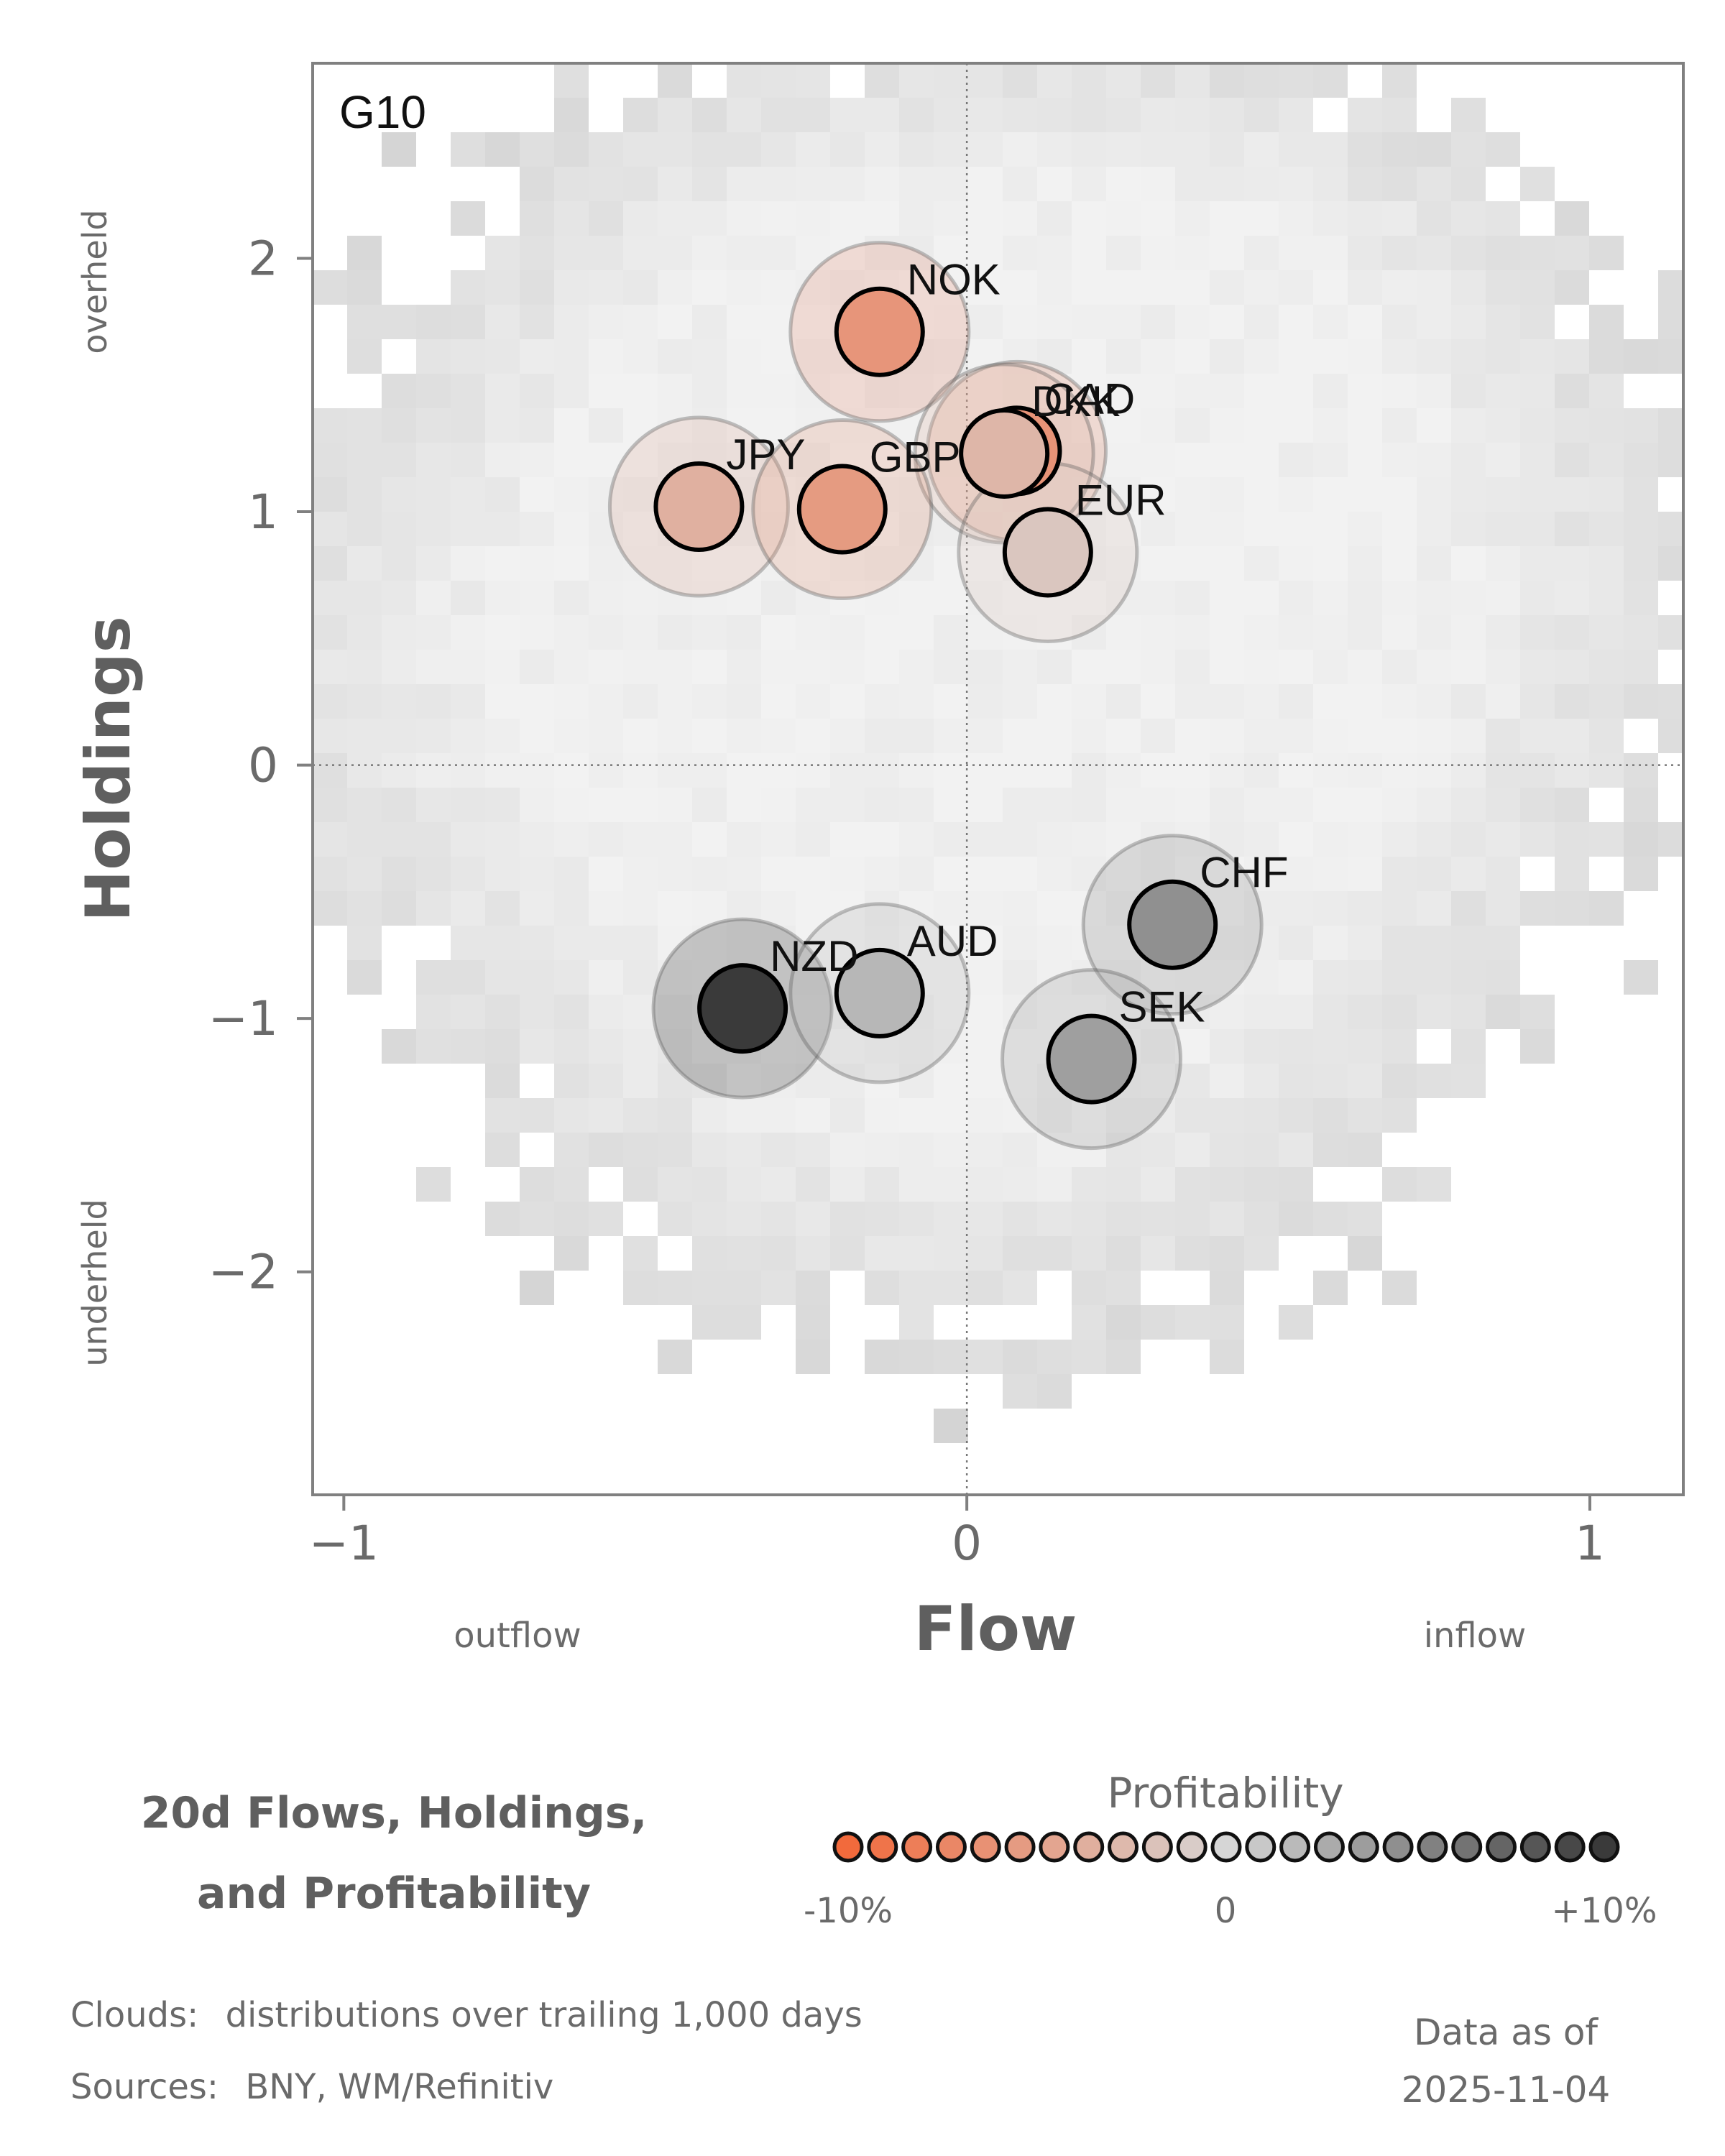  Describe the element at coordinates (134, 2015) in the screenshot. I see `footer-clouds-prefix: Clouds:` at that location.